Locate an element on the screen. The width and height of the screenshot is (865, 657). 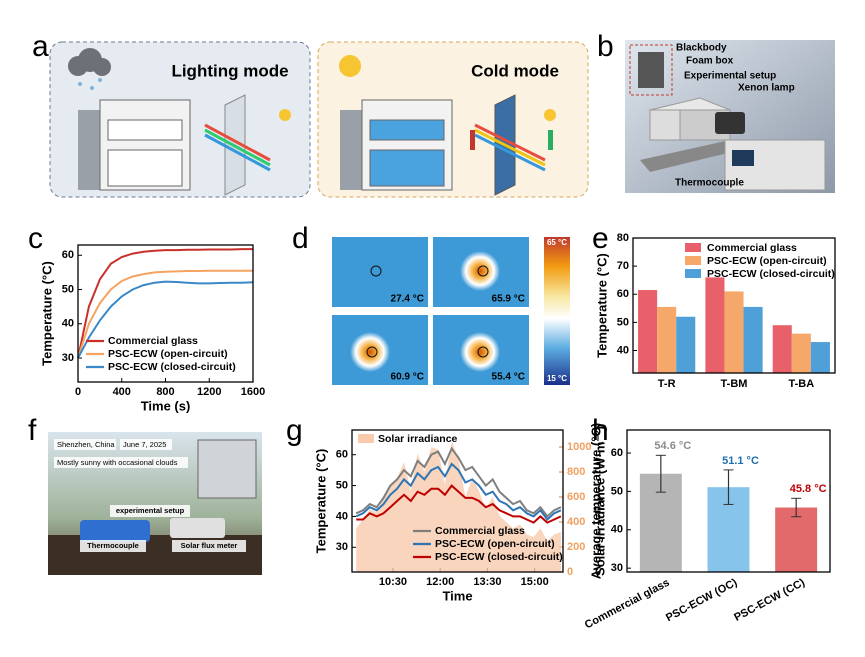
setup-label: Xenon lamp is located at coordinates (766, 88).